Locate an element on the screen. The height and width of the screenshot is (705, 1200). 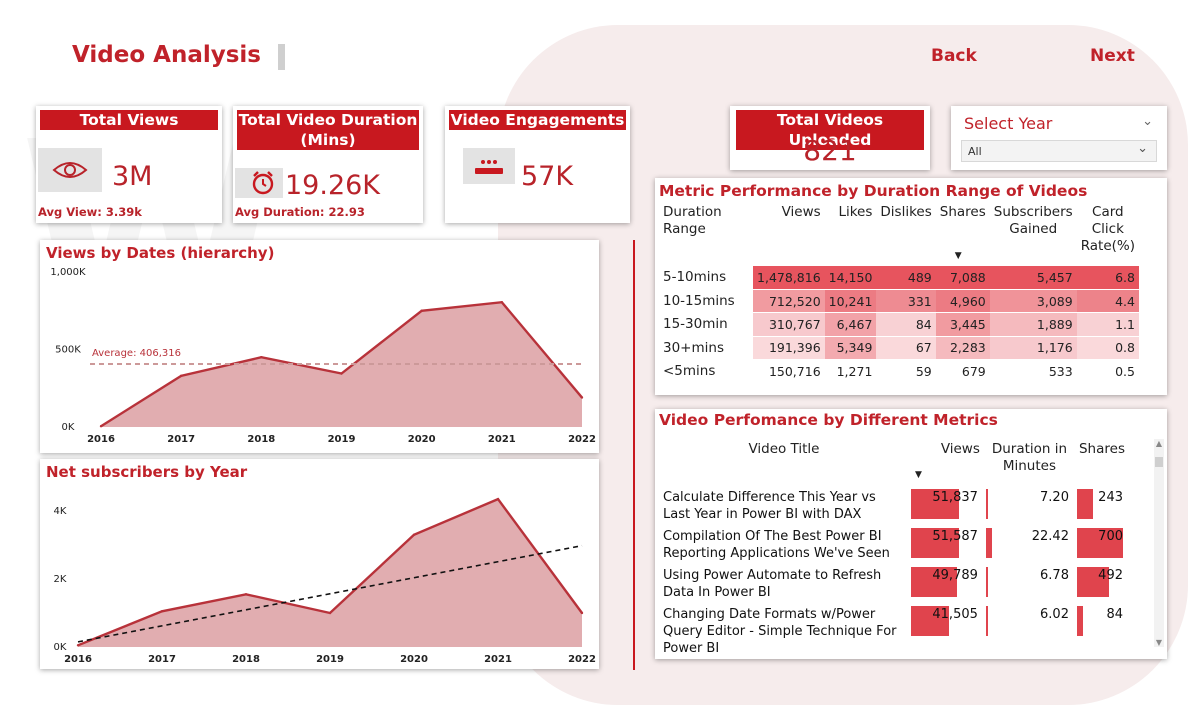
x-tick-label: 2017 is located at coordinates (181, 439).